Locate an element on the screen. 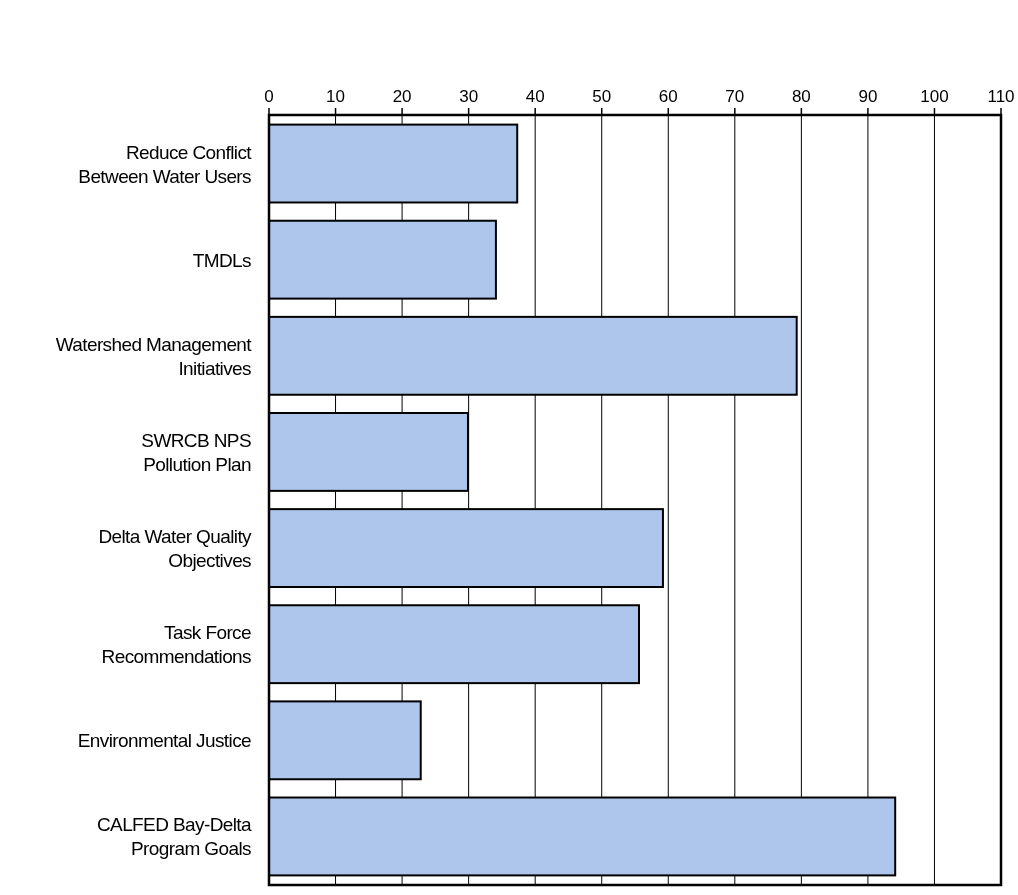 This screenshot has height=895, width=1018. x-tick-label: 0 is located at coordinates (269, 96).